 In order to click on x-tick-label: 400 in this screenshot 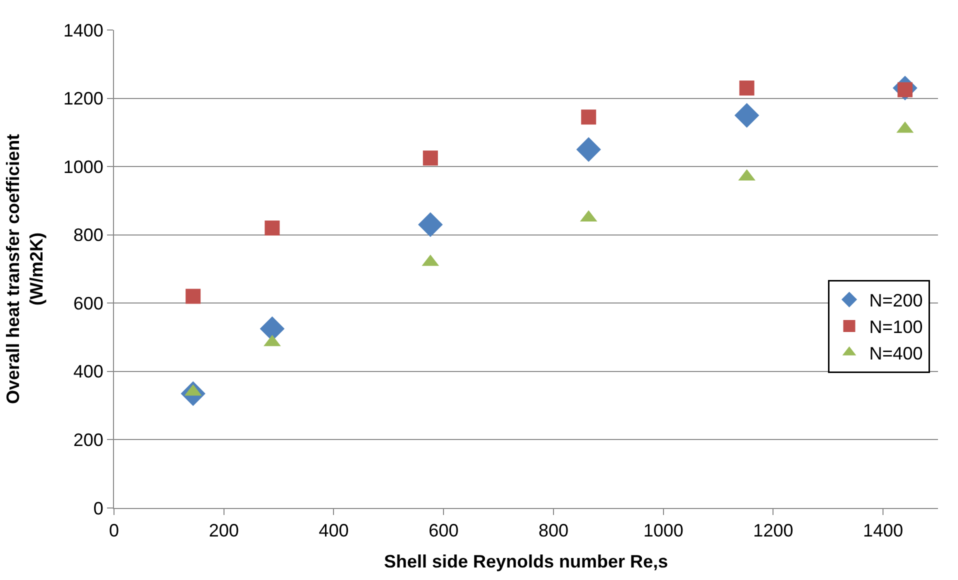, I will do `click(333, 530)`.